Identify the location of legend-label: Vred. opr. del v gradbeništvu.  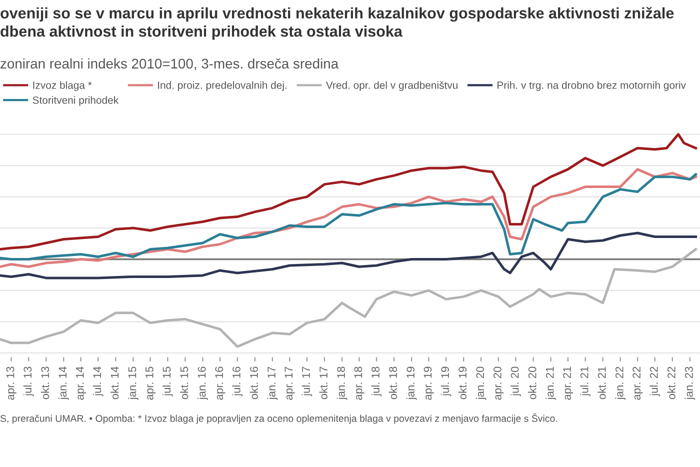
(392, 86).